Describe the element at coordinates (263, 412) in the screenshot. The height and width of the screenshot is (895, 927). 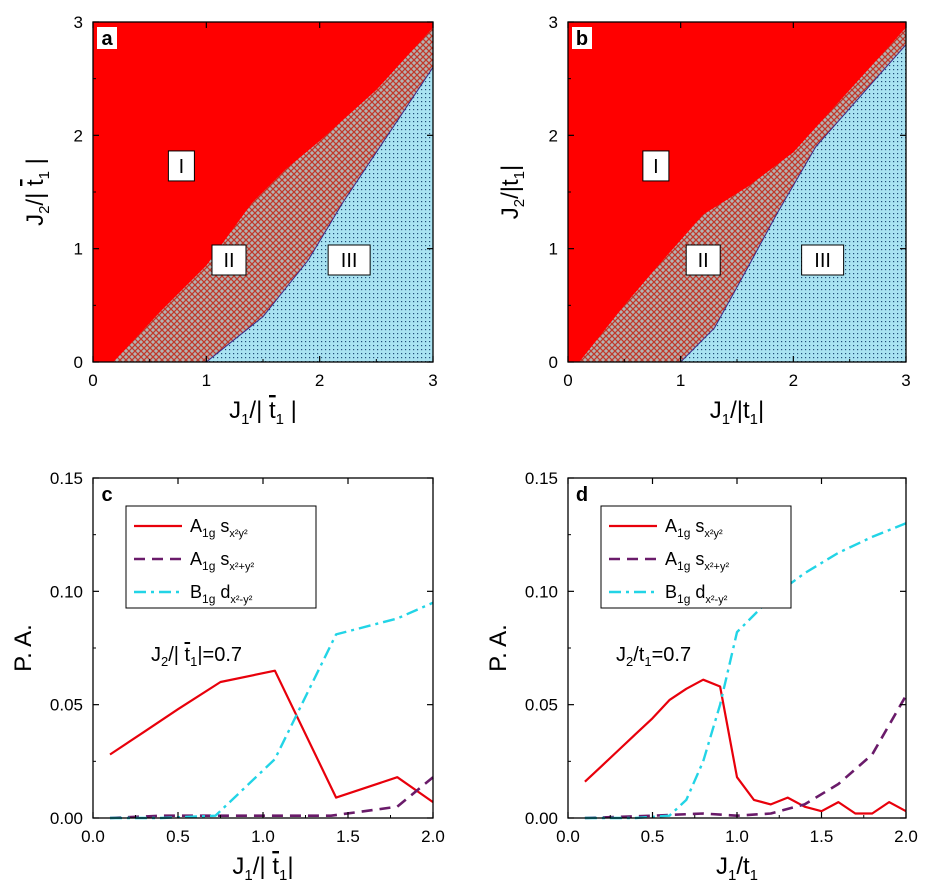
I see `xlabel-axis-label: J1/| t1 |` at that location.